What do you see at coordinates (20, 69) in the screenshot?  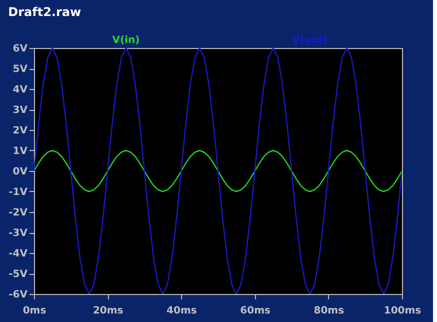 I see `y-tick-label: 5V` at bounding box center [20, 69].